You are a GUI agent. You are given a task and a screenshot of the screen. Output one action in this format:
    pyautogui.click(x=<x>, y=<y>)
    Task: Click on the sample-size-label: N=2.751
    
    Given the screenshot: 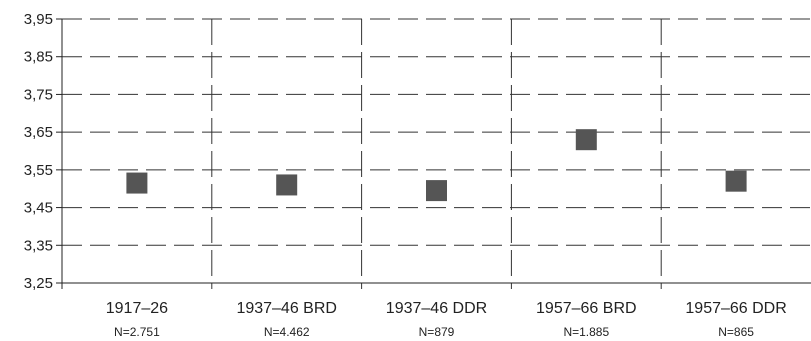 What is the action you would take?
    pyautogui.click(x=137, y=332)
    